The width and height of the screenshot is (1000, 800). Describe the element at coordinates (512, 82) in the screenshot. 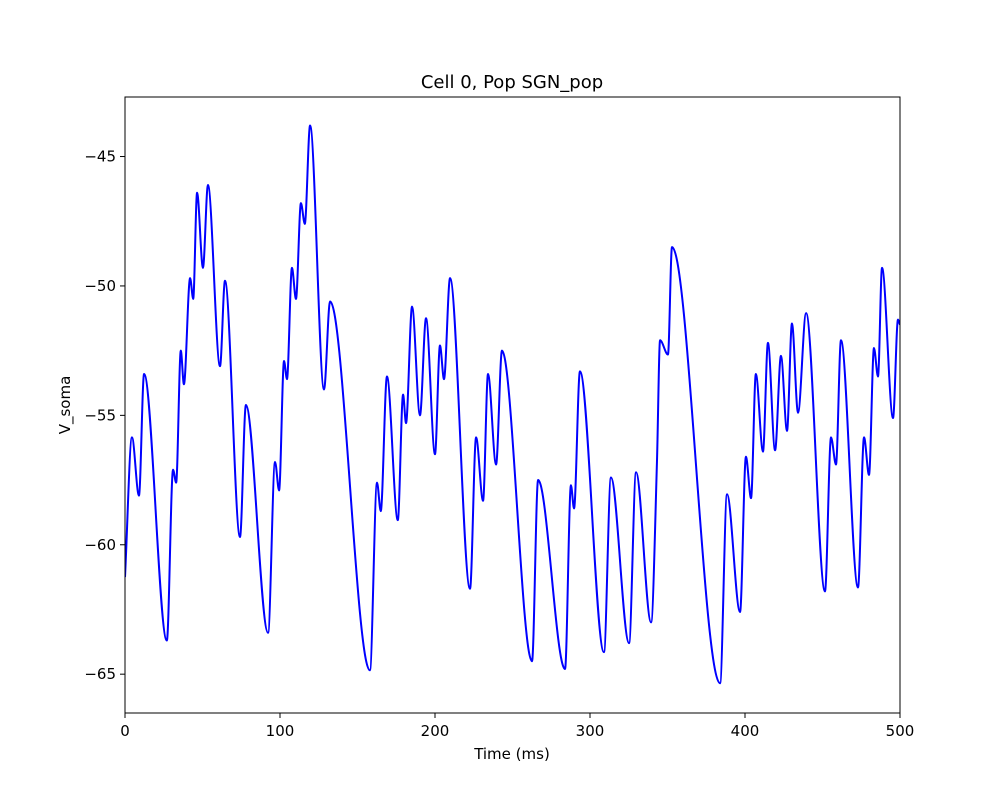

I see `chart-title: Cell 0, Pop SGN_pop` at that location.